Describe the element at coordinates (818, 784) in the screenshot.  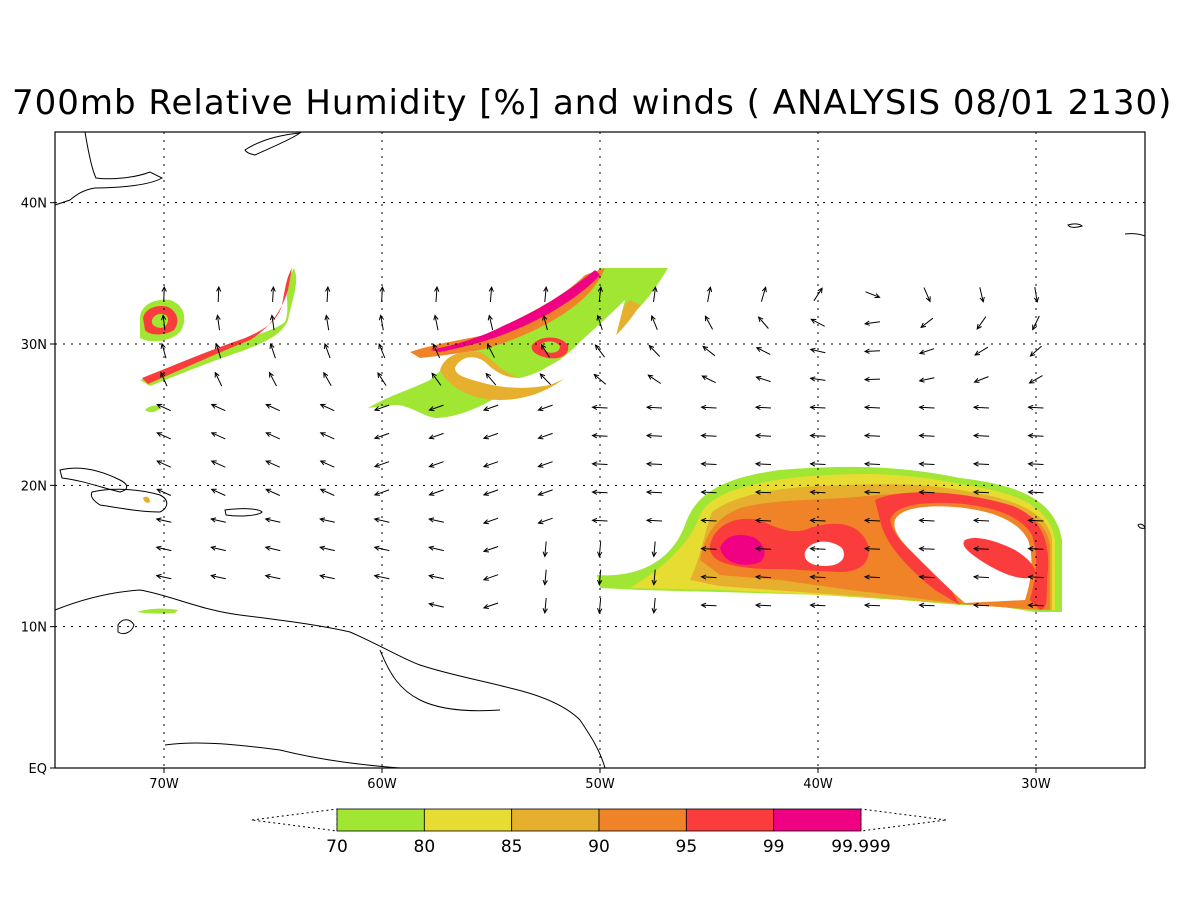
I see `lon-tick-label: 40W` at that location.